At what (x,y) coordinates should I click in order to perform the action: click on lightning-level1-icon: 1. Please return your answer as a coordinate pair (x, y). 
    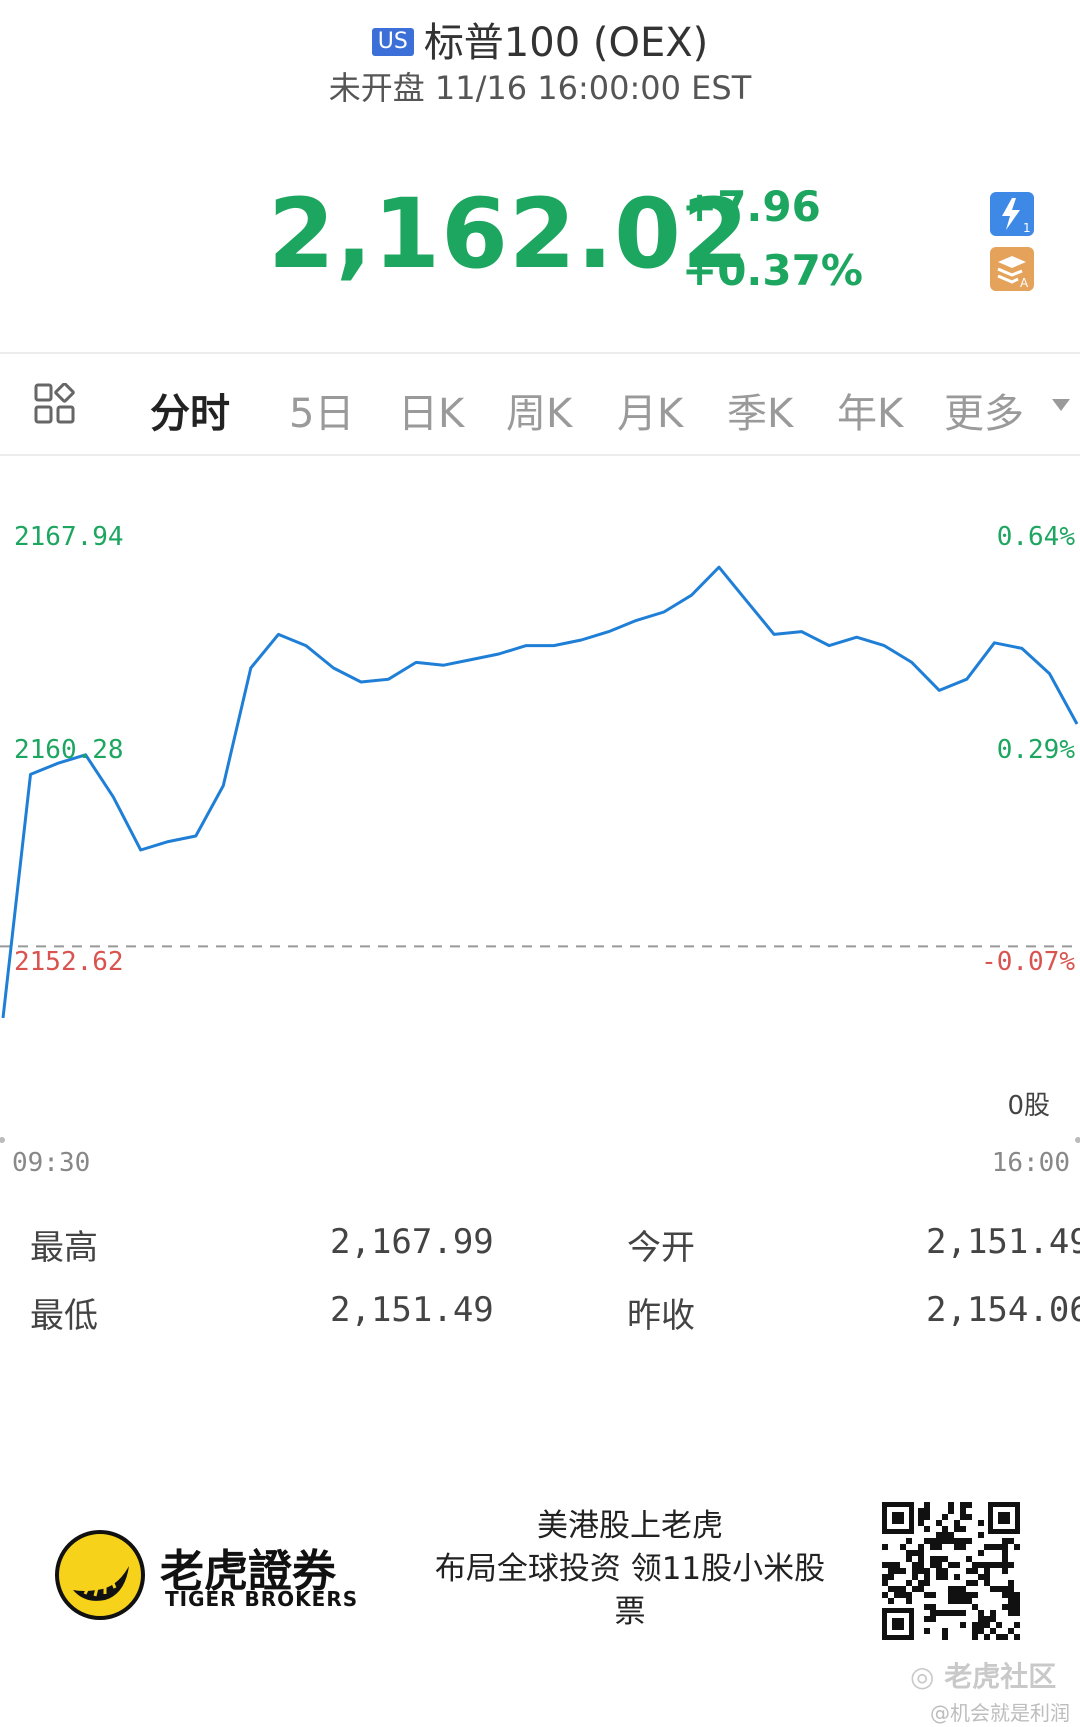
    Looking at the image, I should click on (1012, 214).